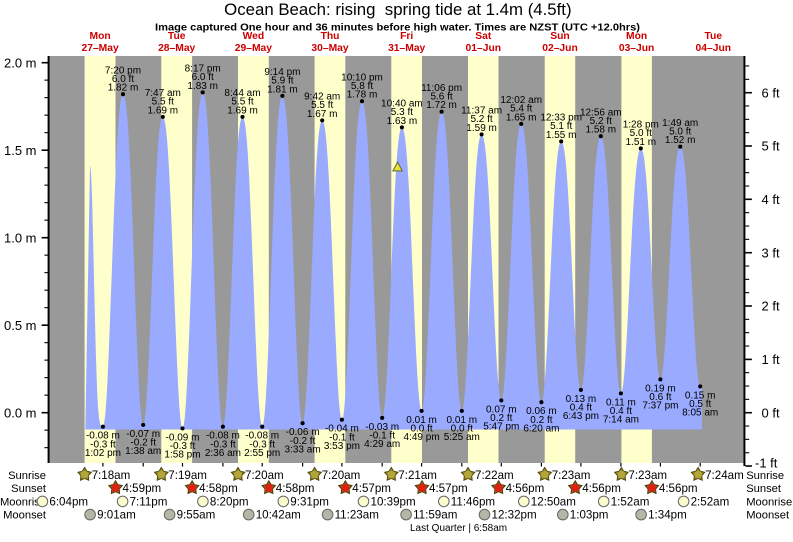  Describe the element at coordinates (766, 462) in the screenshot. I see `svg-text: -1 ft` at that location.